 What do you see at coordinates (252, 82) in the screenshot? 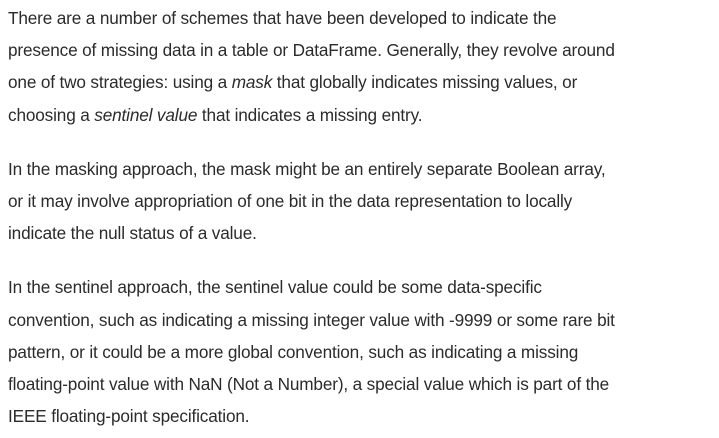
I see `mask-emphasis: mask` at bounding box center [252, 82].